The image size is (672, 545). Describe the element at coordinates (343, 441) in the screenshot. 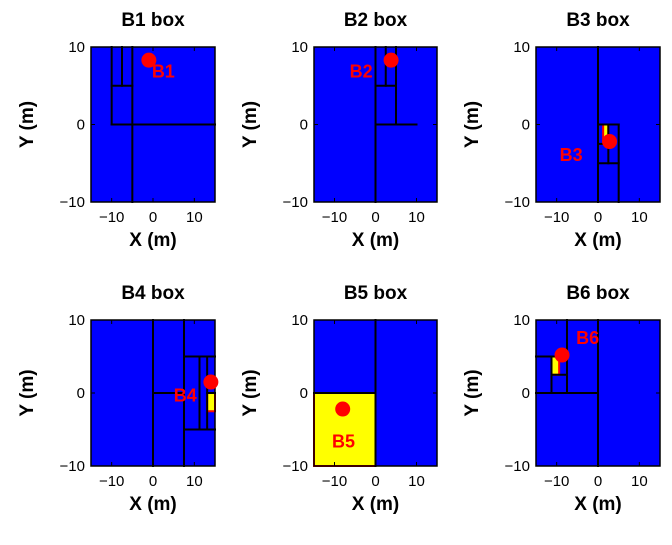

I see `position-marker-label: B5` at that location.